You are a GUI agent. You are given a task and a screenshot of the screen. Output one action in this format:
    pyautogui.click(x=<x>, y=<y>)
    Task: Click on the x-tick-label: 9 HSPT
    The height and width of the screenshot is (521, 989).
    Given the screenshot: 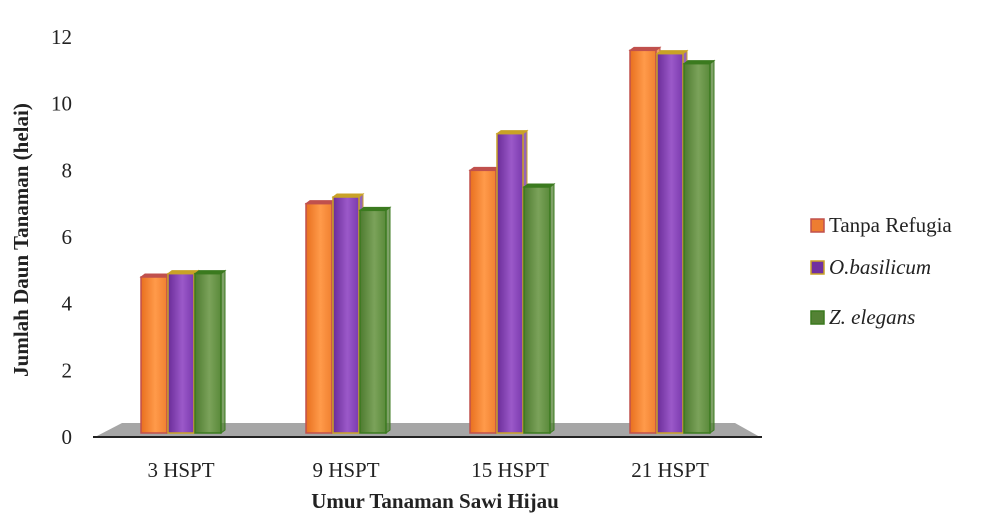 What is the action you would take?
    pyautogui.click(x=345, y=470)
    